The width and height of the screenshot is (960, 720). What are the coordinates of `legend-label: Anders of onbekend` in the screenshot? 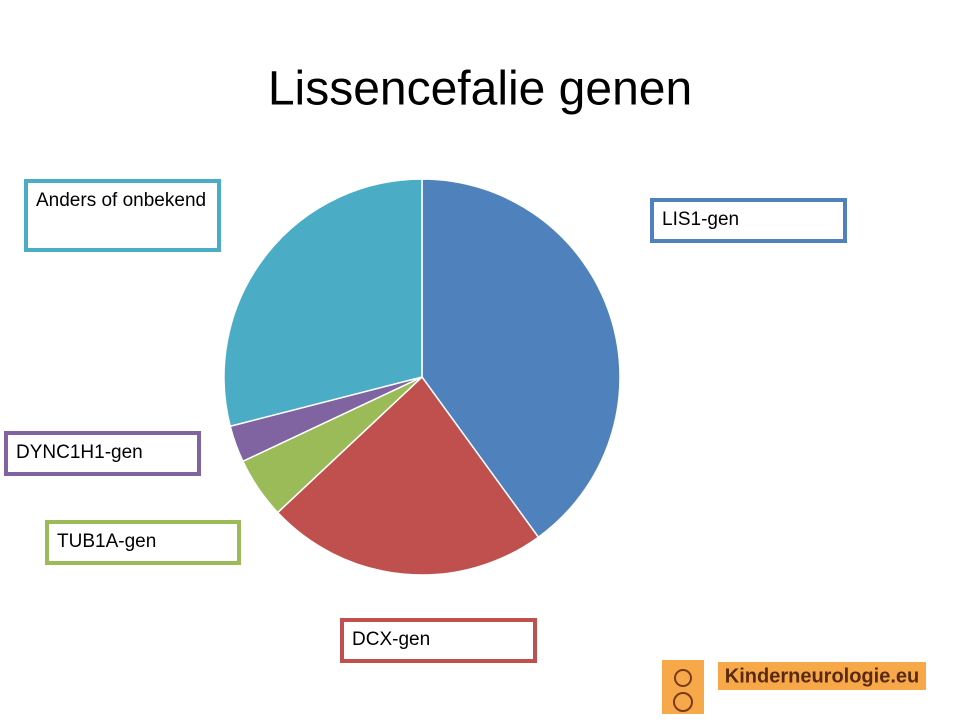 It's located at (121, 200).